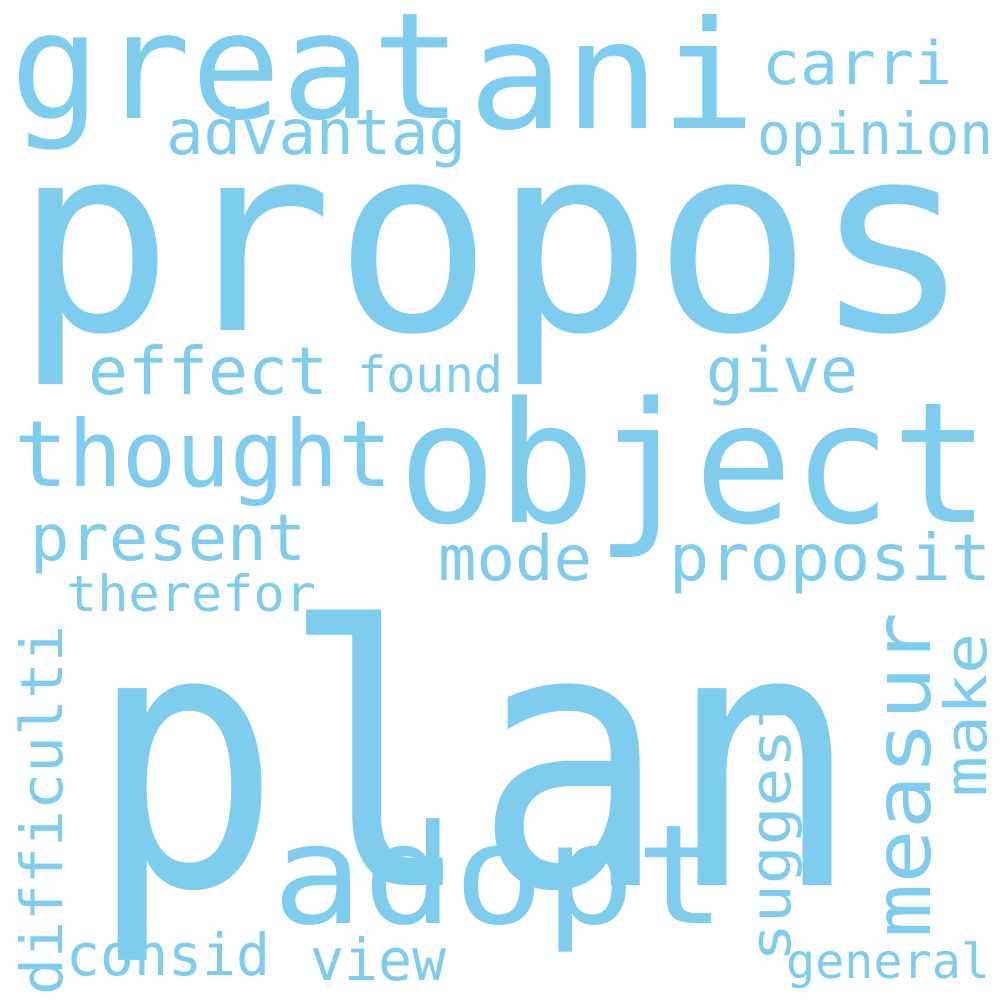 Image resolution: width=1000 pixels, height=1000 pixels. I want to click on word-effect: effect, so click(208, 371).